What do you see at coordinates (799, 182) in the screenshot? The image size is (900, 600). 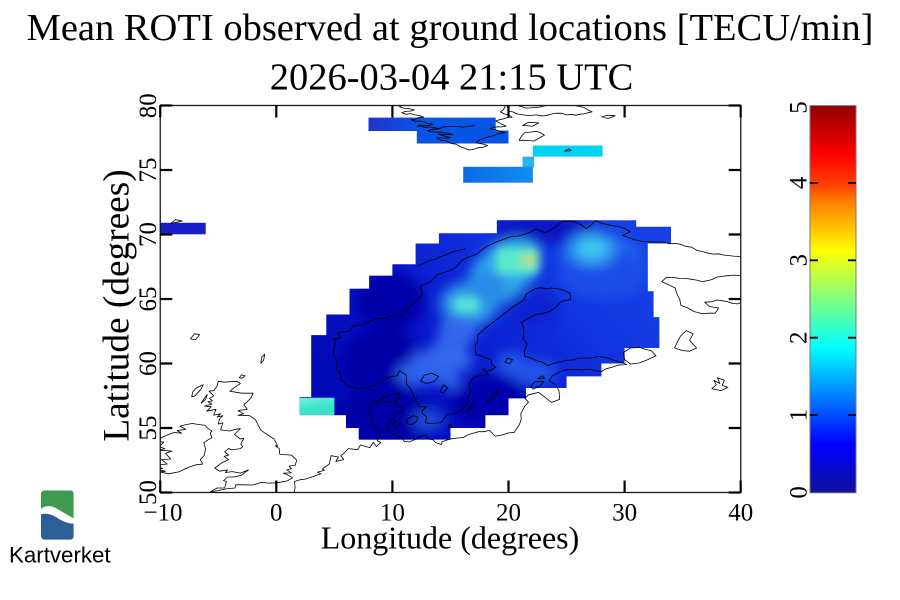 I see `svg-text: 4` at bounding box center [799, 182].